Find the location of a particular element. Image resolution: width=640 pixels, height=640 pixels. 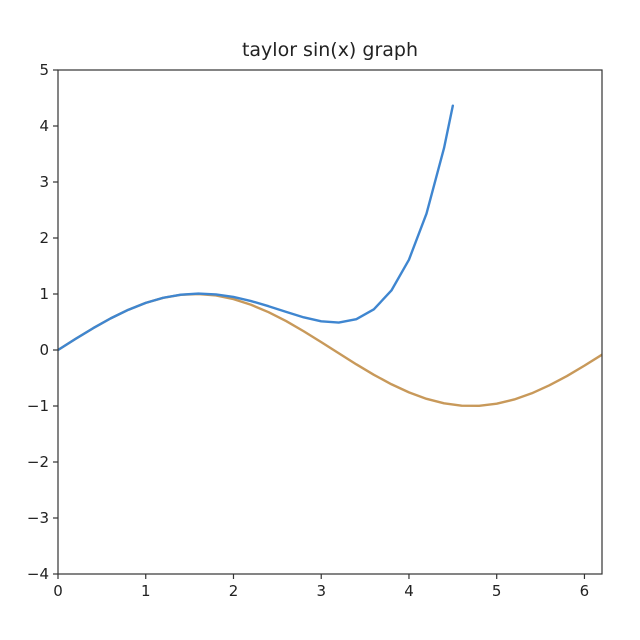

y-tick-label: 5 is located at coordinates (44, 70).